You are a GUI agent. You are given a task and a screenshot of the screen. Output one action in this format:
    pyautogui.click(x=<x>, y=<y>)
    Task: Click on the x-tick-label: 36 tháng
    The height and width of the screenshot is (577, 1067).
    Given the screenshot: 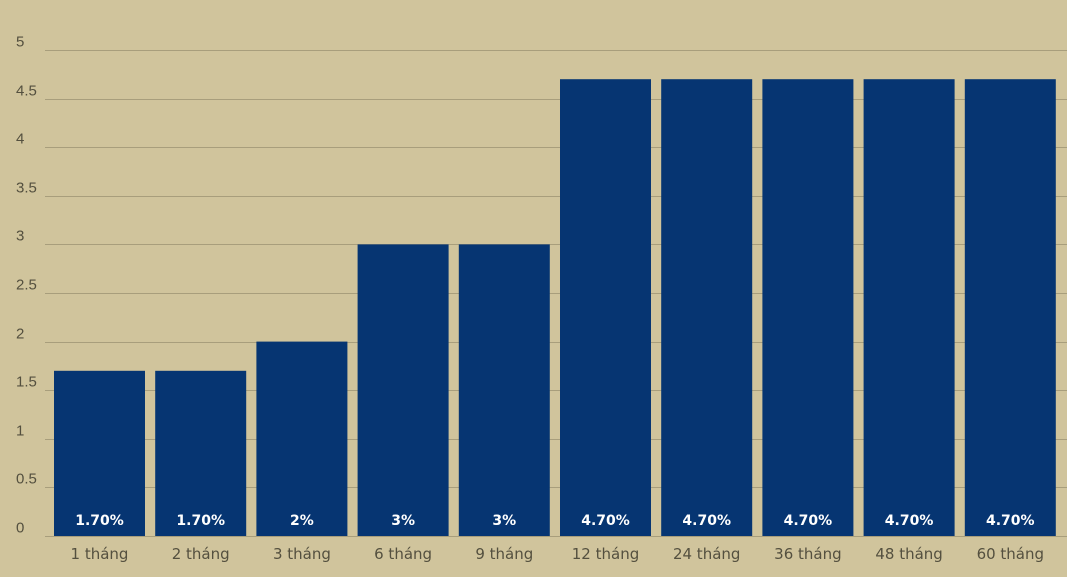 What is the action you would take?
    pyautogui.click(x=807, y=554)
    